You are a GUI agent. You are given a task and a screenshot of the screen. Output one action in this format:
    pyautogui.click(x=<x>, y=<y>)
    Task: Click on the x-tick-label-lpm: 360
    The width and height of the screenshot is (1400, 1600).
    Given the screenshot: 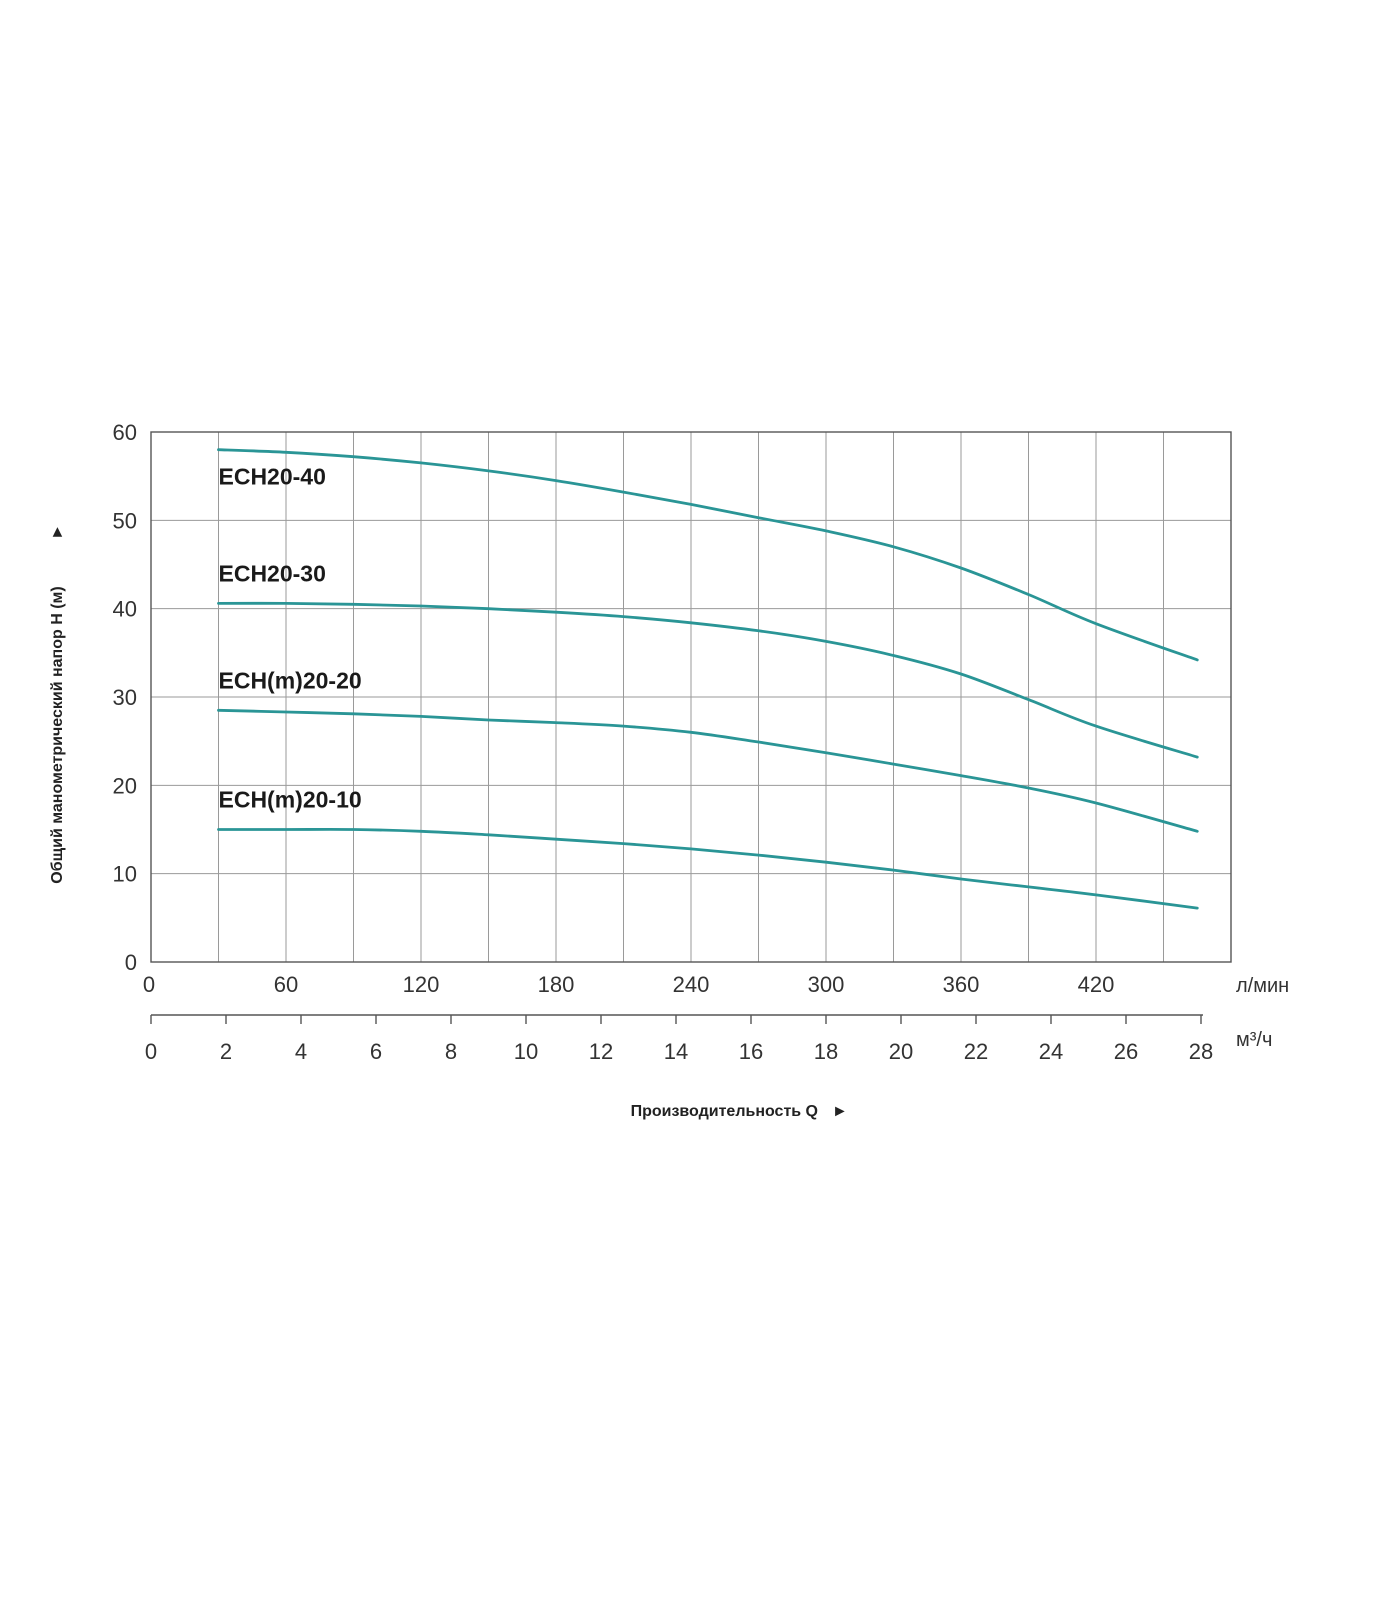 What is the action you would take?
    pyautogui.click(x=961, y=984)
    